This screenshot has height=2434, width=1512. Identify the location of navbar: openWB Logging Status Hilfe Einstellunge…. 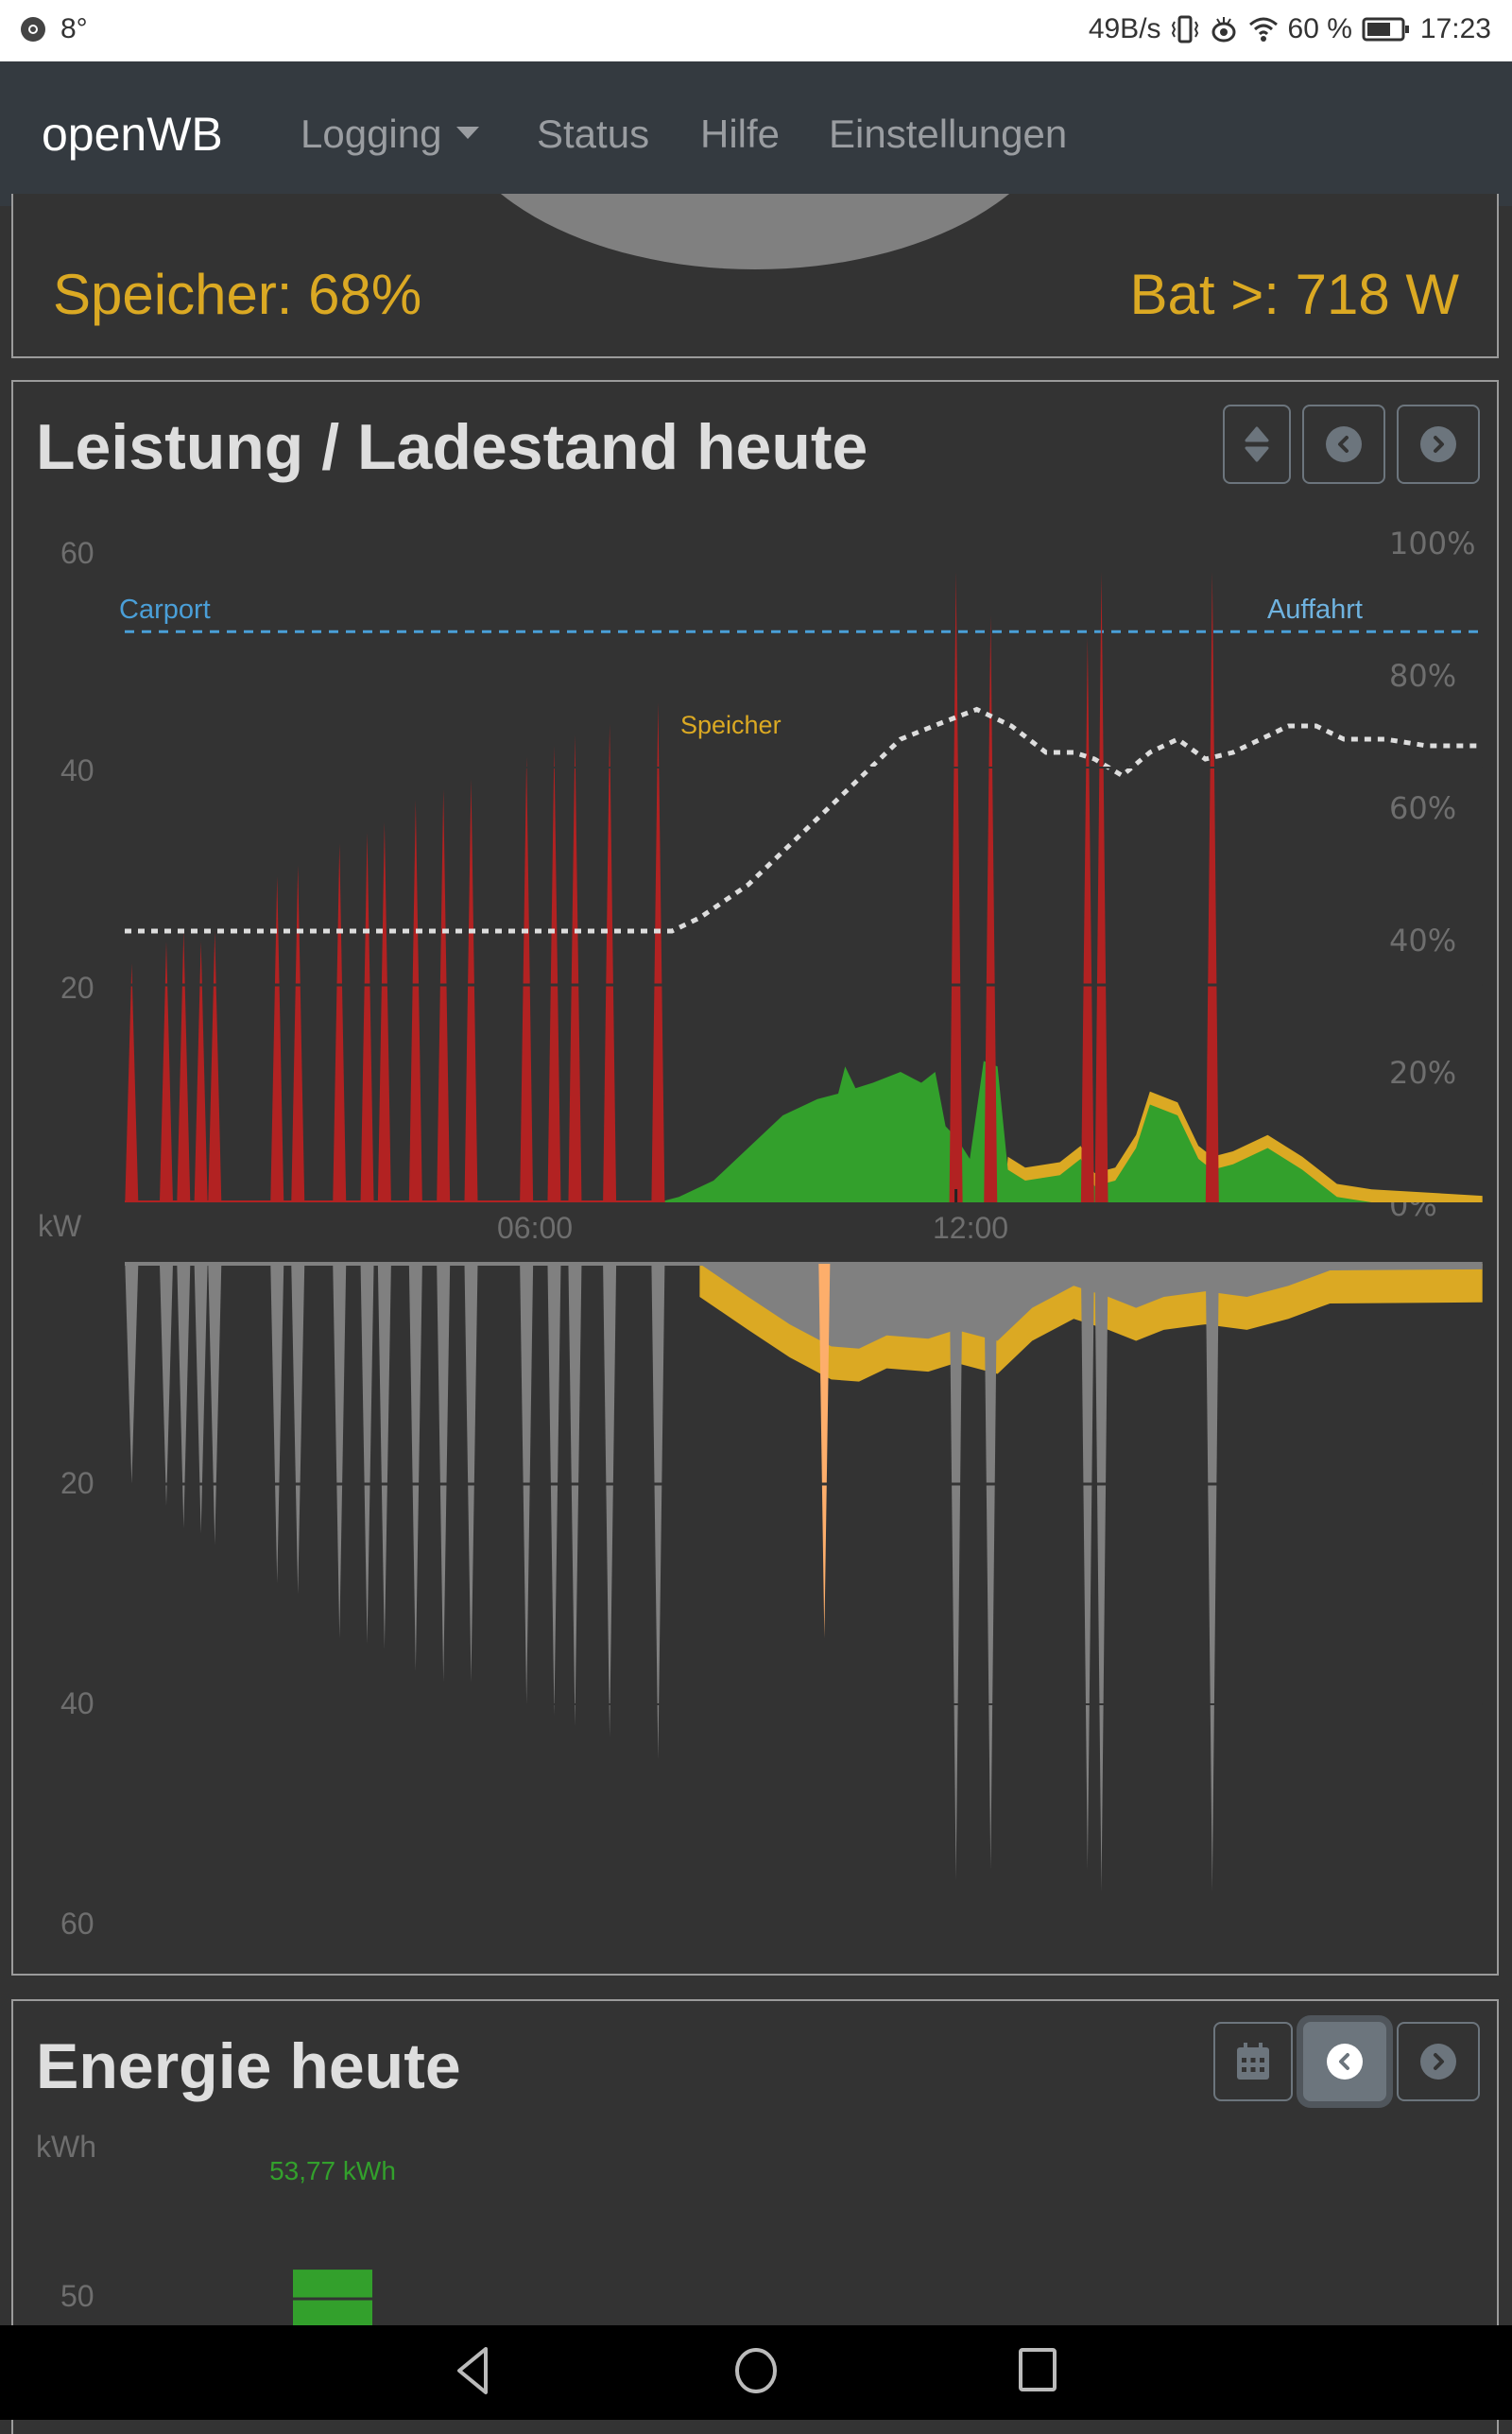
(756, 133).